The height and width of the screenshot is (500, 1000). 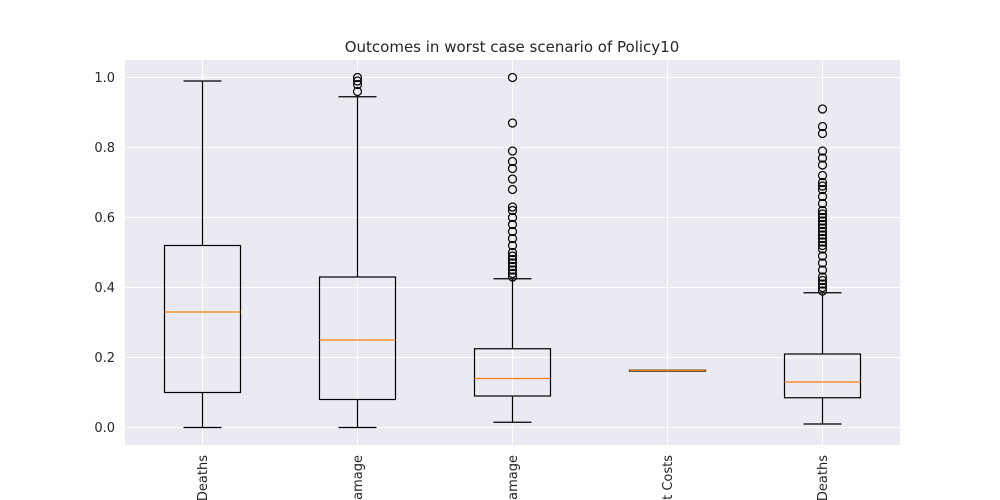 What do you see at coordinates (104, 78) in the screenshot?
I see `y-tick-label: 1.0` at bounding box center [104, 78].